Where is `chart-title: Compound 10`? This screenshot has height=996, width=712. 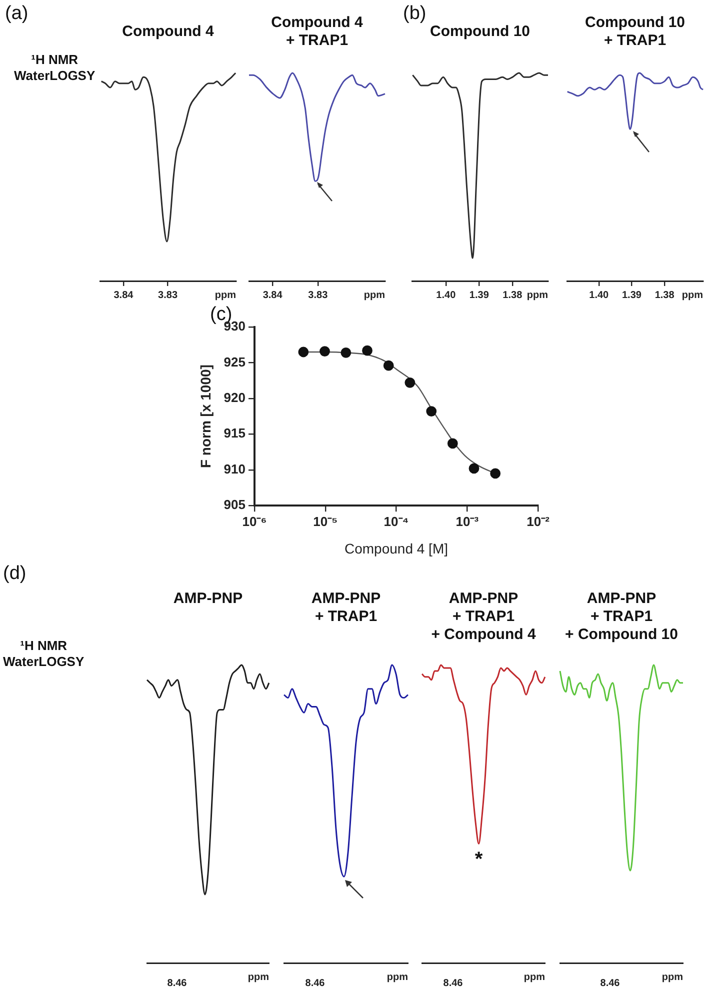 chart-title: Compound 10 is located at coordinates (480, 31).